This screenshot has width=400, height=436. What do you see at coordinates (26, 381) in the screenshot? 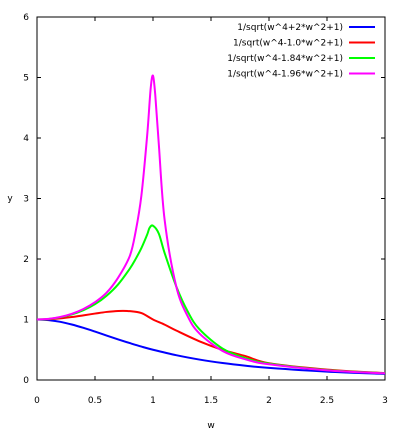
I see `y-tick-label: 0` at bounding box center [26, 381].